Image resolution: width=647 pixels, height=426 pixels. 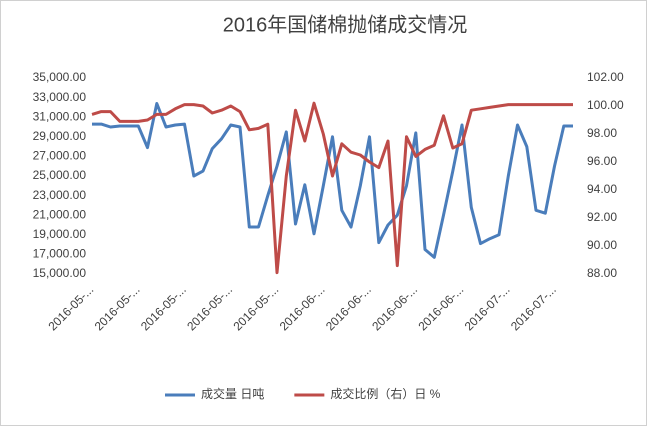 I want to click on y-tick-label: 33,000.00, so click(x=60, y=97).